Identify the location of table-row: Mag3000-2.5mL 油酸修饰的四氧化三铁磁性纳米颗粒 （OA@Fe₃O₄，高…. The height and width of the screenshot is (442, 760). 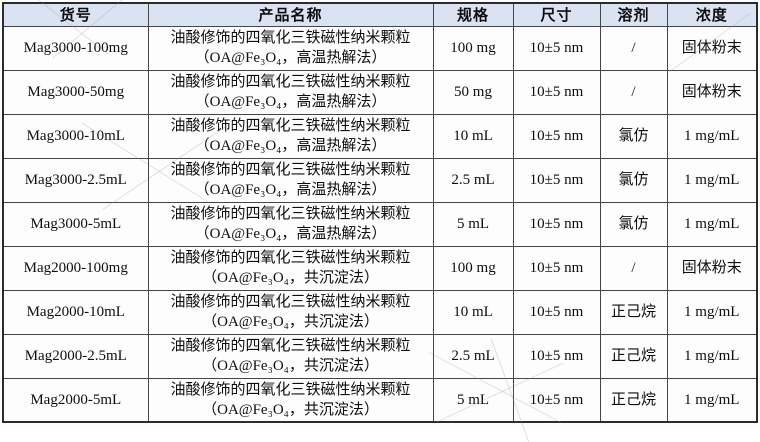
(380, 180).